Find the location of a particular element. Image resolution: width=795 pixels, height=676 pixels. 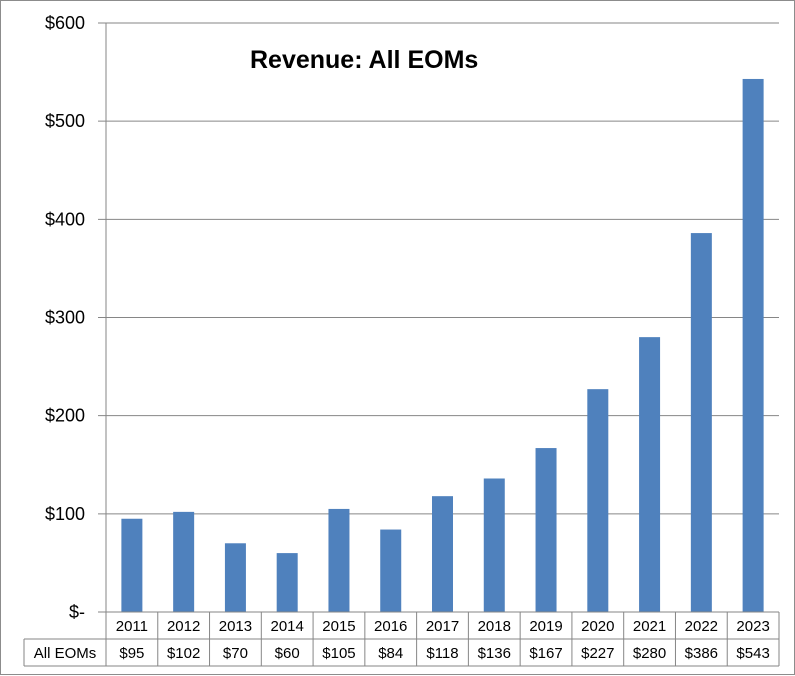

bar-2018 is located at coordinates (494, 545).